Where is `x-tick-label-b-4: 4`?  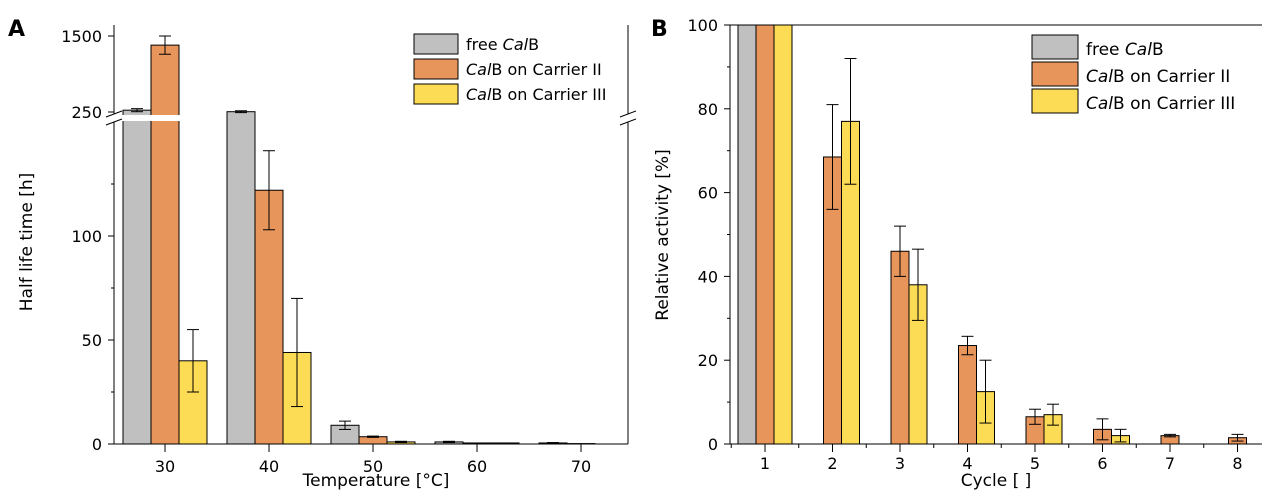
x-tick-label-b-4: 4 is located at coordinates (967, 463).